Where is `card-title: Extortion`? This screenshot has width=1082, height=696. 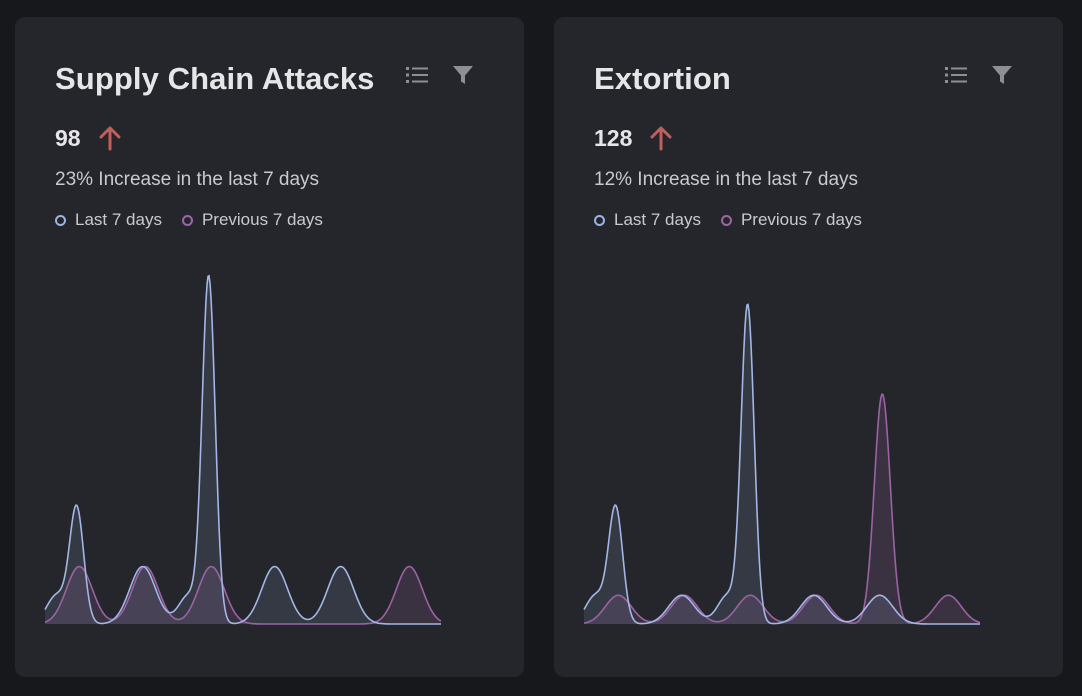
card-title: Extortion is located at coordinates (662, 78).